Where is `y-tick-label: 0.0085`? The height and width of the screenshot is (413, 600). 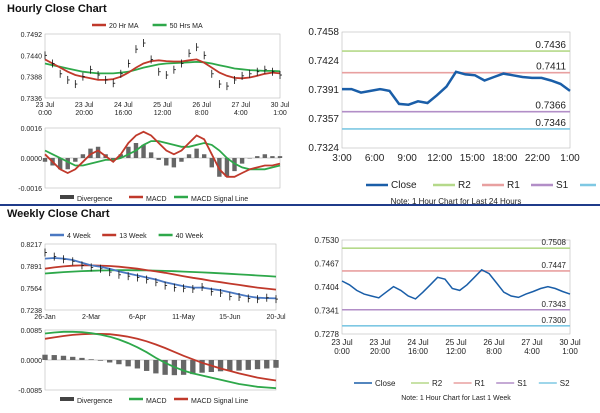 y-tick-label: 0.0085 is located at coordinates (32, 331).